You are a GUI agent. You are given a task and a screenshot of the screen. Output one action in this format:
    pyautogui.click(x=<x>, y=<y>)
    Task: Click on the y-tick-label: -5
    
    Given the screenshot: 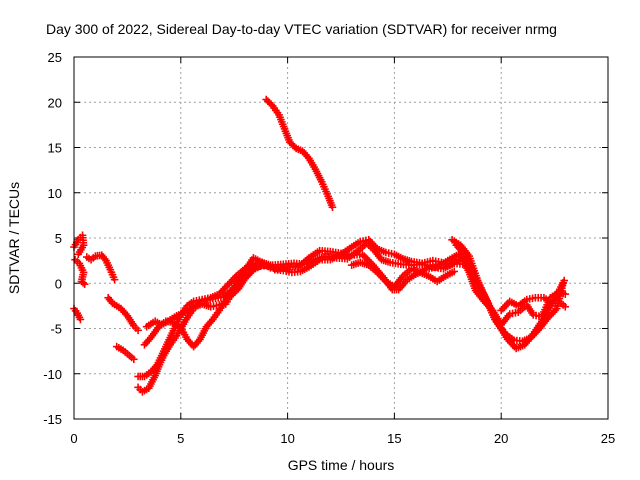 What is the action you would take?
    pyautogui.click(x=56, y=329)
    